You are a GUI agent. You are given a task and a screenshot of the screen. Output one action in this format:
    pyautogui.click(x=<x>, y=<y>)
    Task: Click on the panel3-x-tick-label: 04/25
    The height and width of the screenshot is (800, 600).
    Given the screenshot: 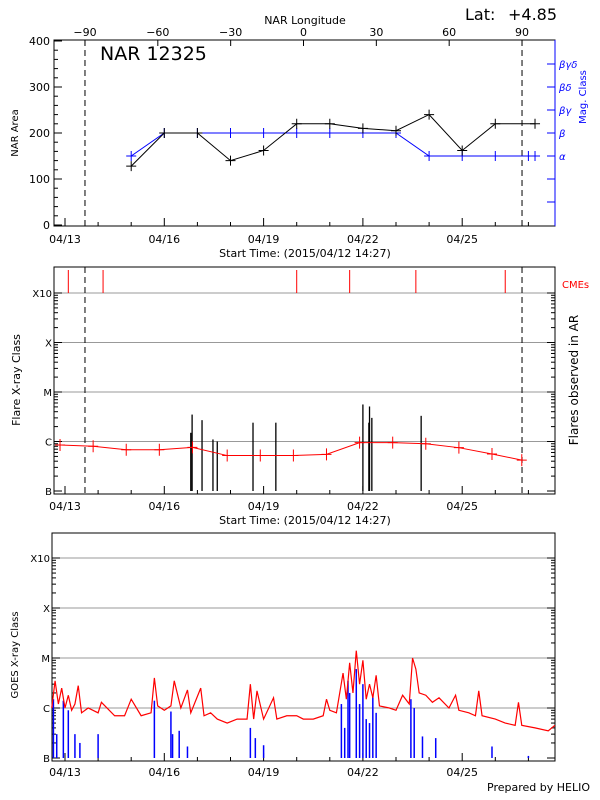 What is the action you would take?
    pyautogui.click(x=462, y=772)
    